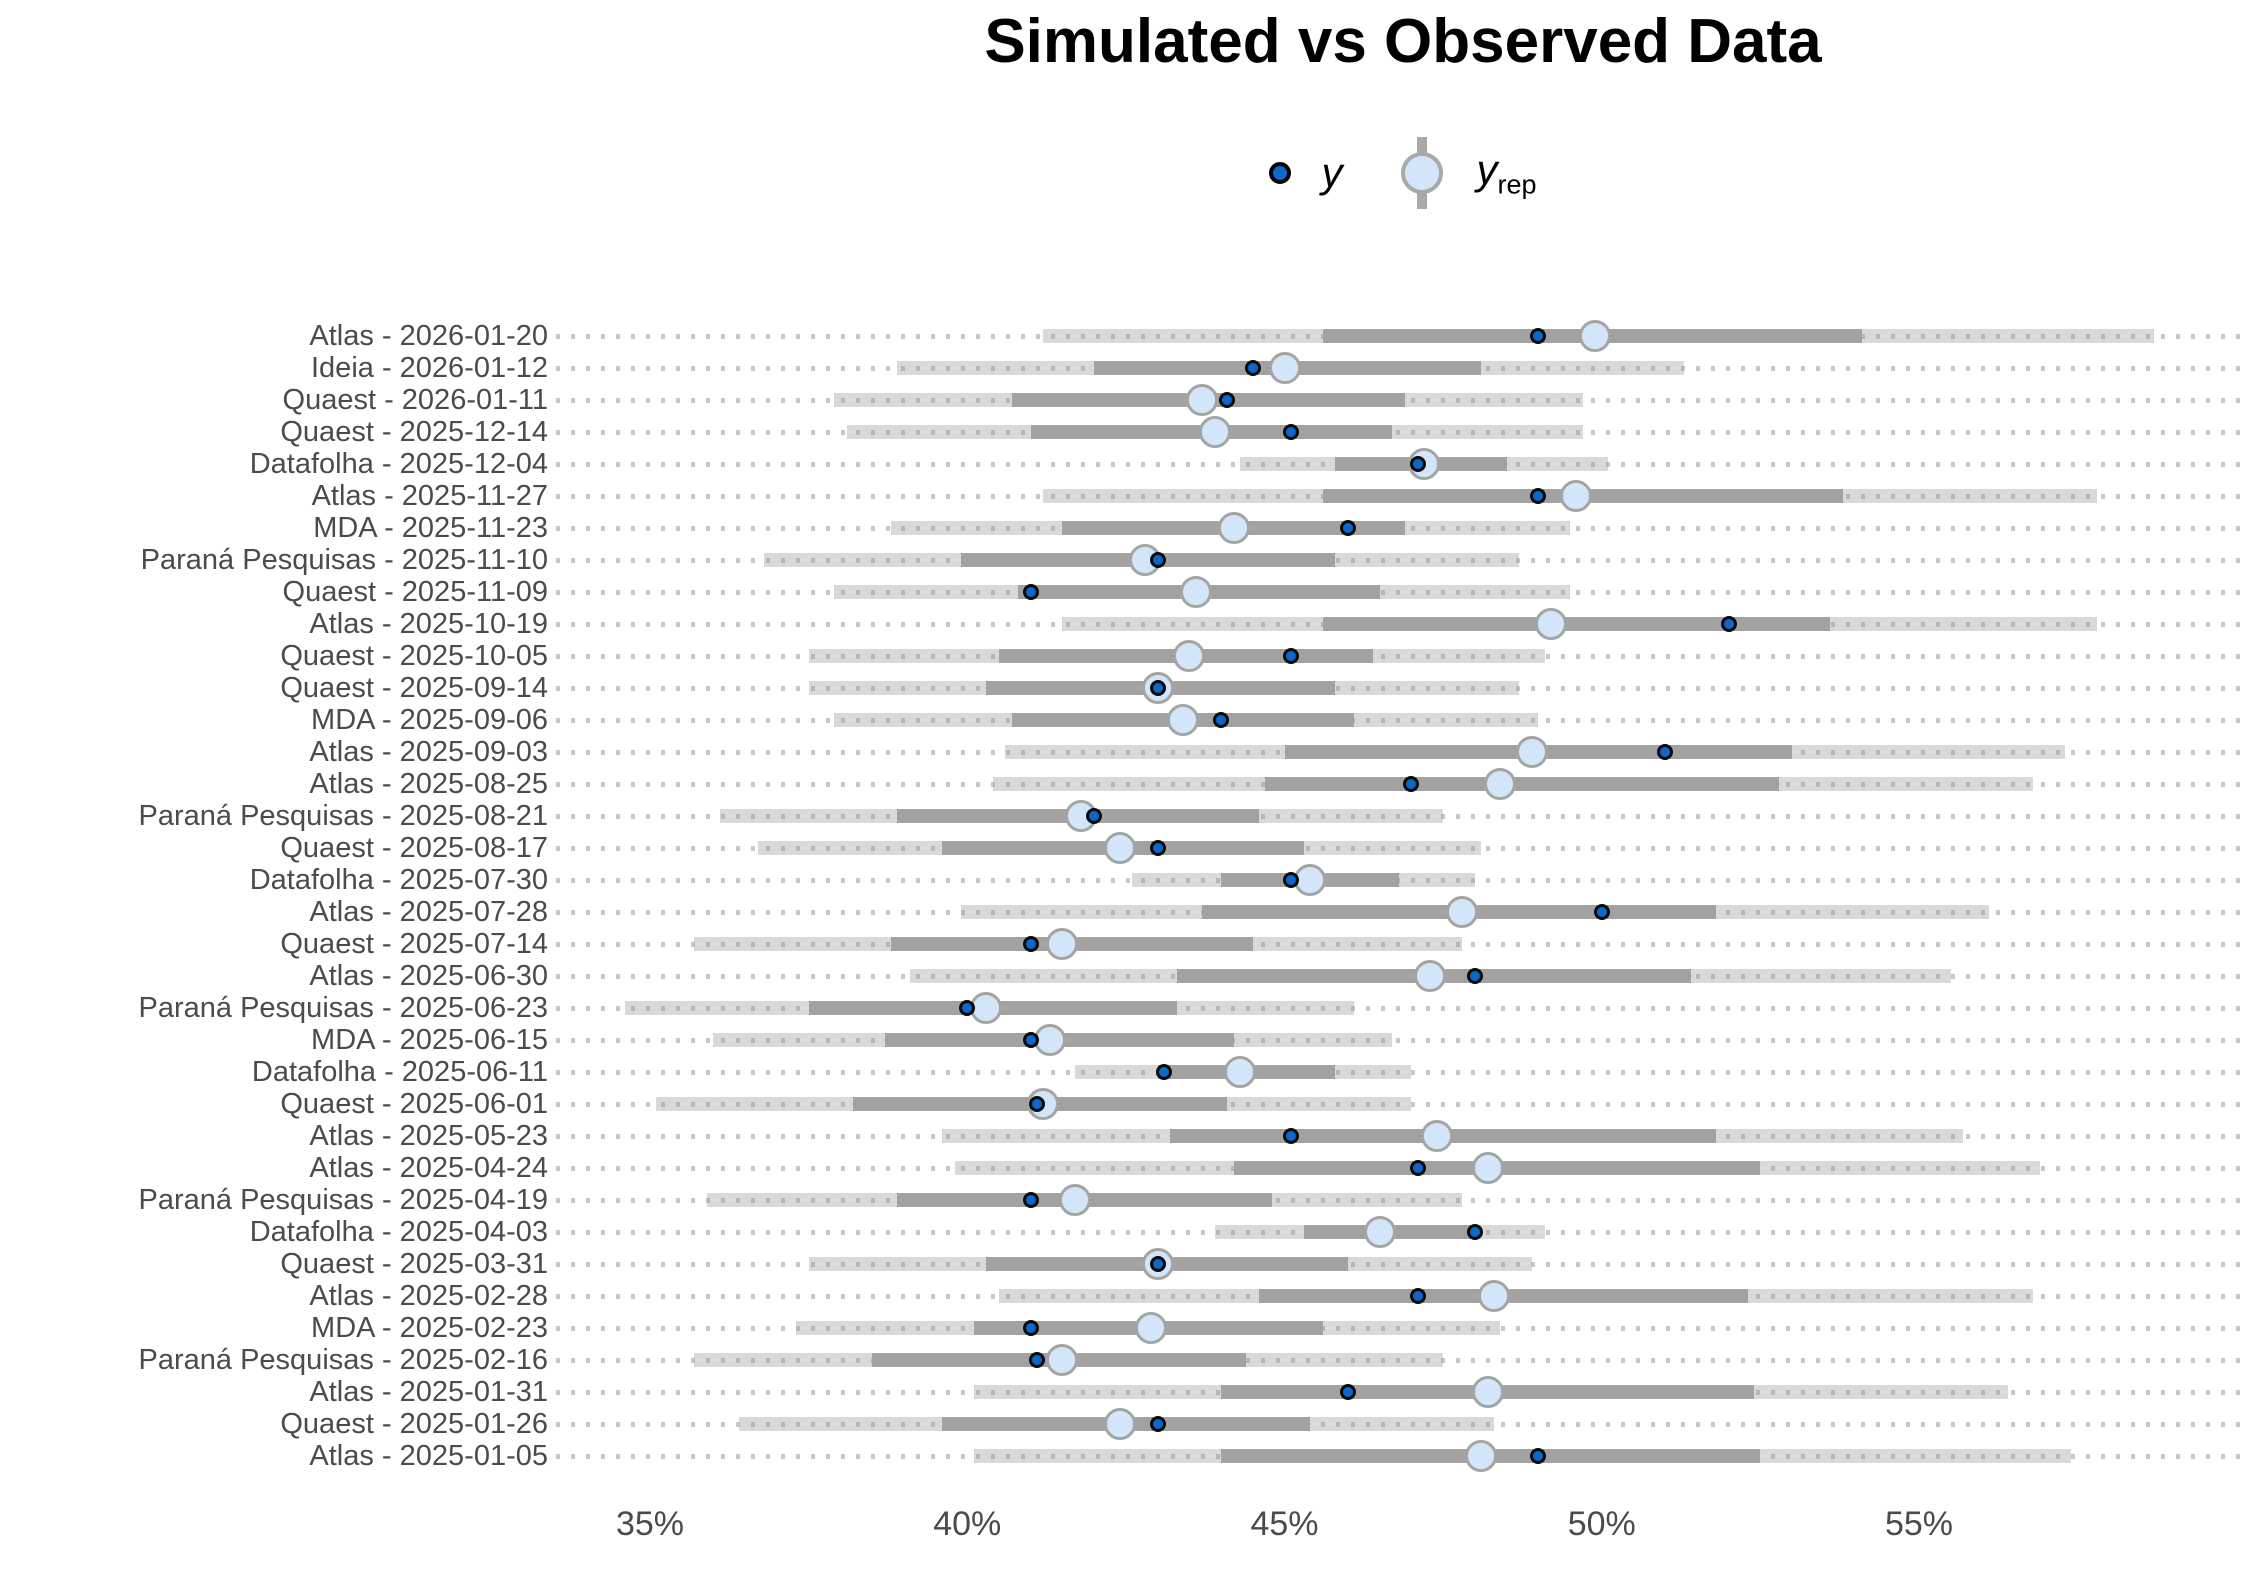  What do you see at coordinates (428, 1456) in the screenshot?
I see `y-axis-label: Atlas - 2025-01-05` at bounding box center [428, 1456].